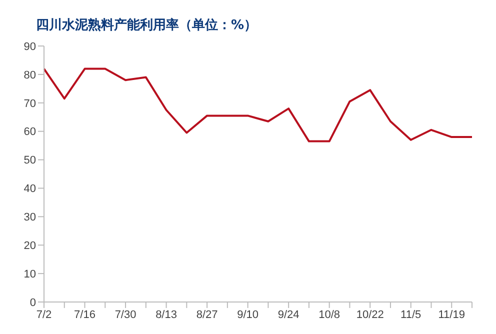  What do you see at coordinates (289, 314) in the screenshot?
I see `x-tick-label: 9/24` at bounding box center [289, 314].